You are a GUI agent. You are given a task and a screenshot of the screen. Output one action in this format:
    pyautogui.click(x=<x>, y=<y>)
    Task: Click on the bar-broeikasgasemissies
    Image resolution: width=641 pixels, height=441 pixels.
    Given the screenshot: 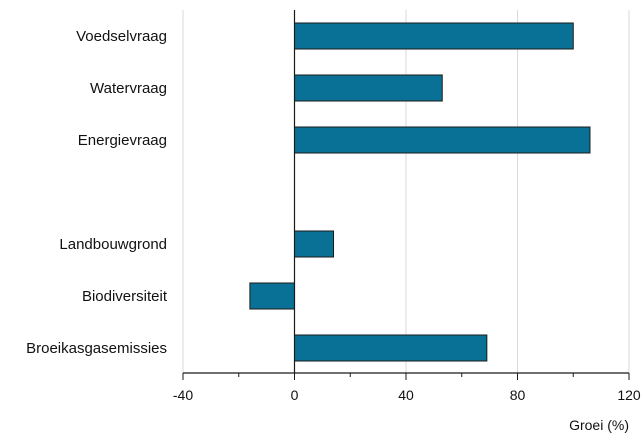 What is the action you would take?
    pyautogui.click(x=391, y=348)
    